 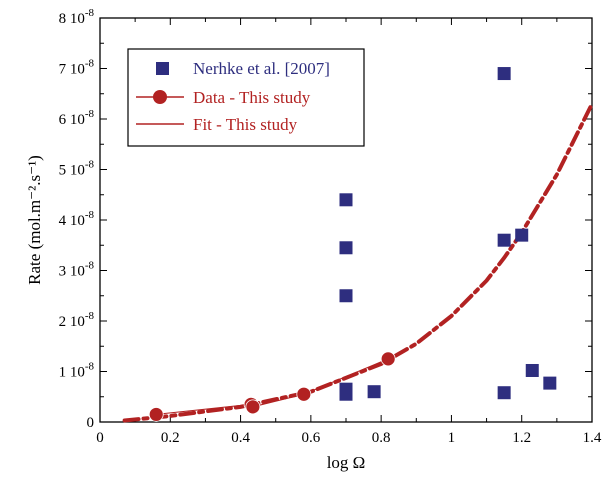 I want to click on legend-marker-nerhke, so click(x=162, y=68).